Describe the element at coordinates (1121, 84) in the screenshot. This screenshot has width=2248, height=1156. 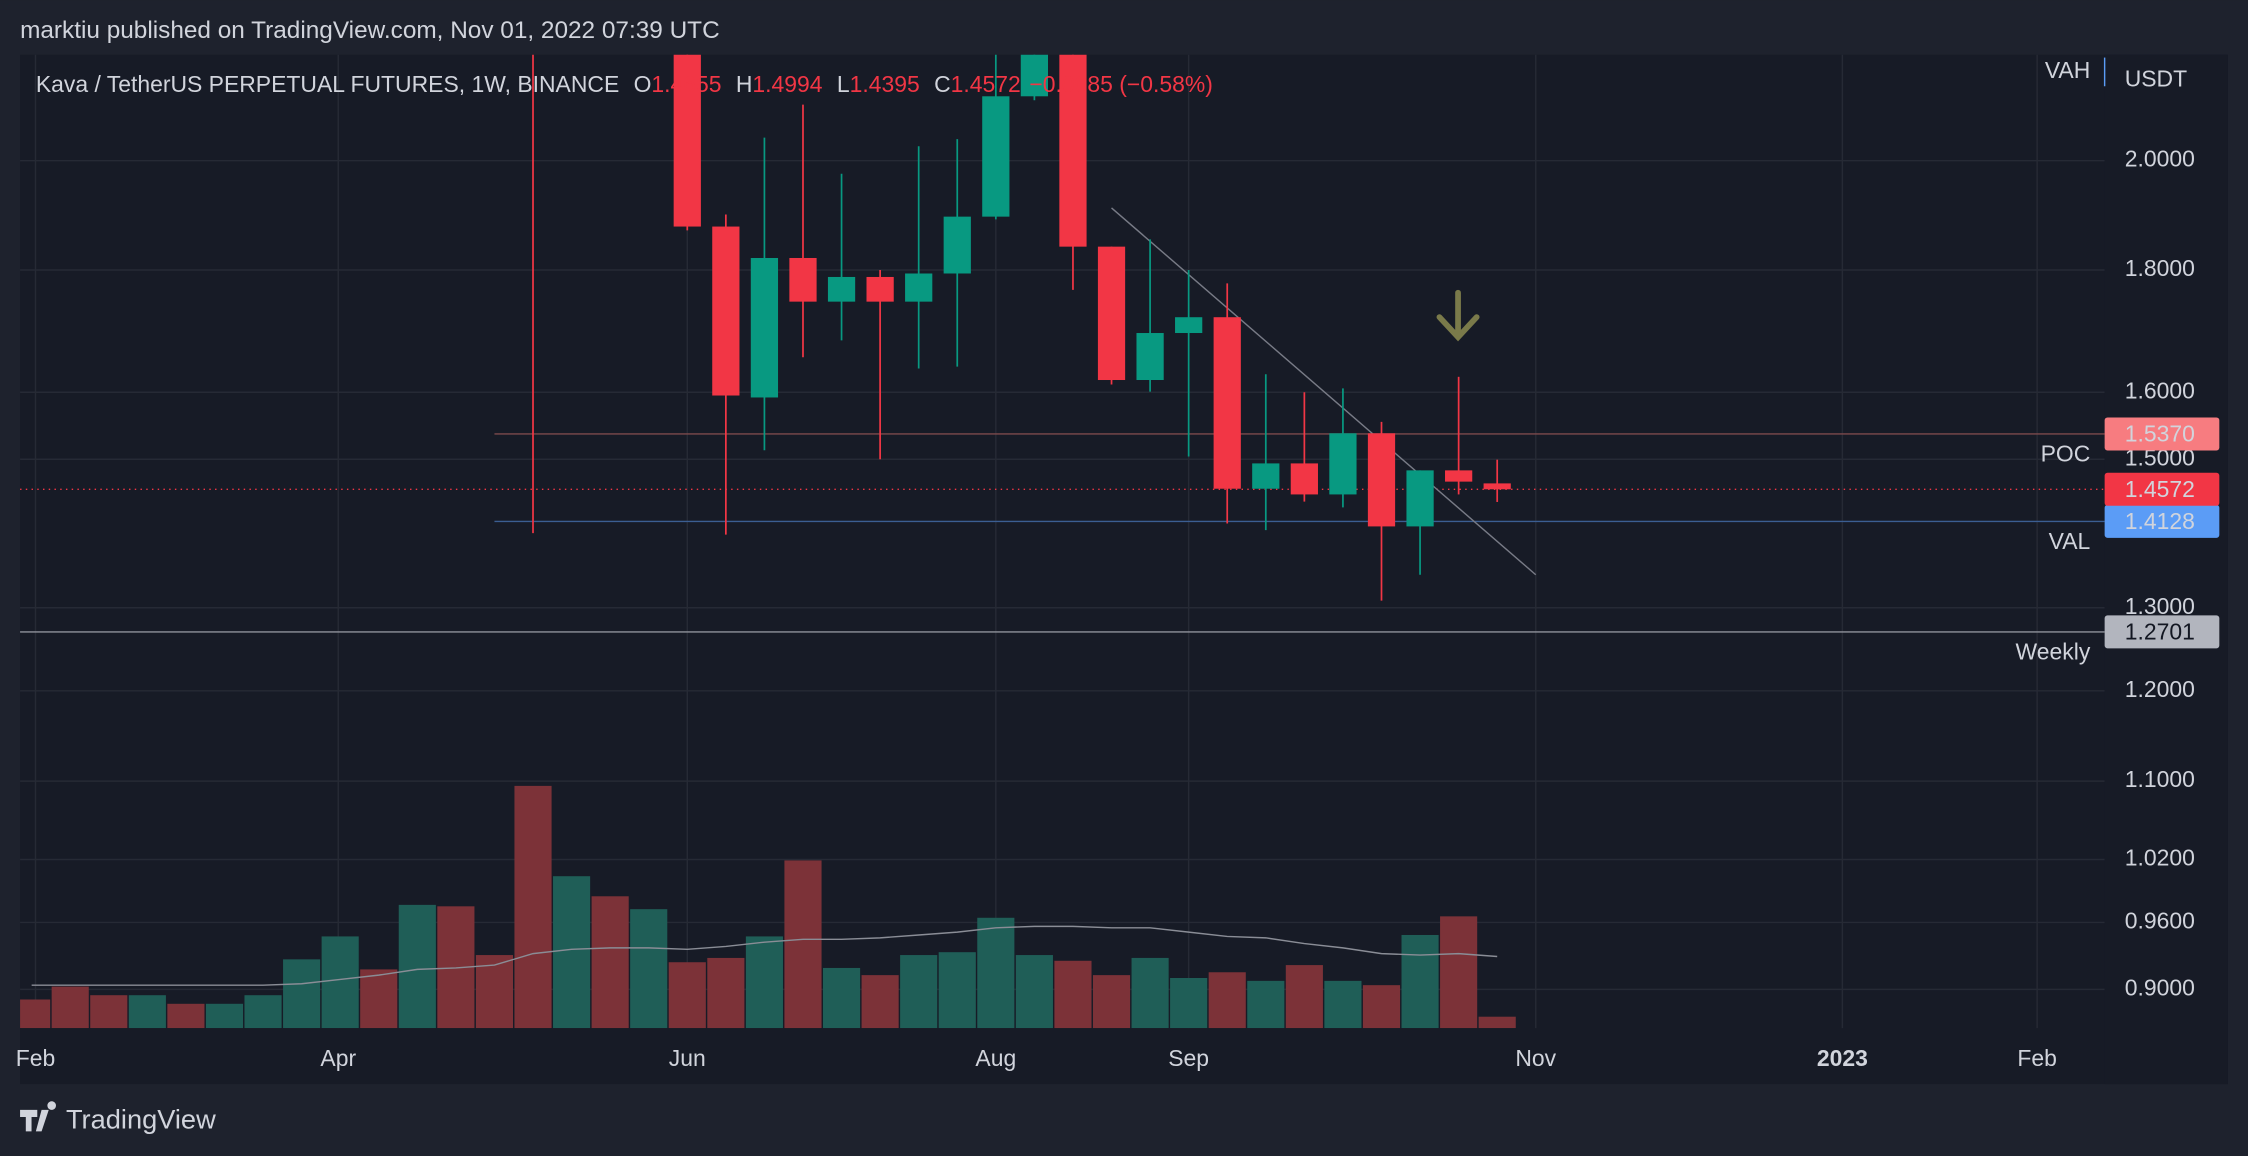
I see `legend-change: −0.0085 (−0.58%)` at that location.